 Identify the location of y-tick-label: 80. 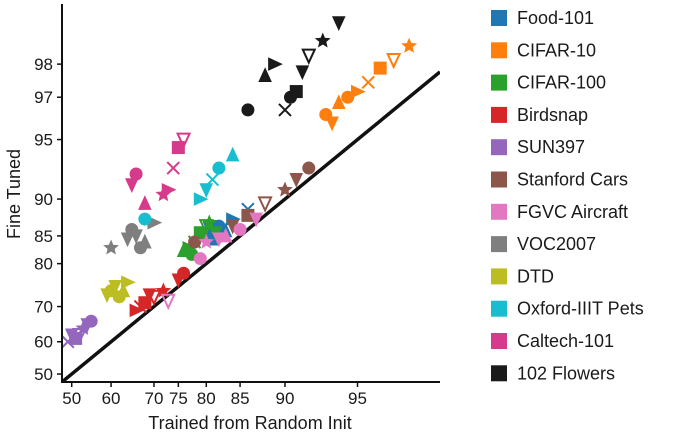
(43, 264).